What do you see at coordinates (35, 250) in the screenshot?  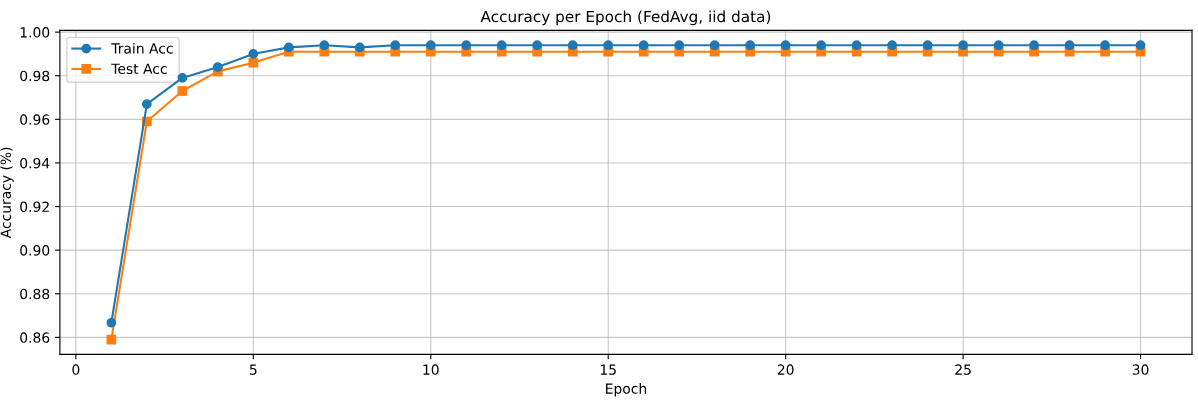 I see `y-tick-label: 0.90` at bounding box center [35, 250].